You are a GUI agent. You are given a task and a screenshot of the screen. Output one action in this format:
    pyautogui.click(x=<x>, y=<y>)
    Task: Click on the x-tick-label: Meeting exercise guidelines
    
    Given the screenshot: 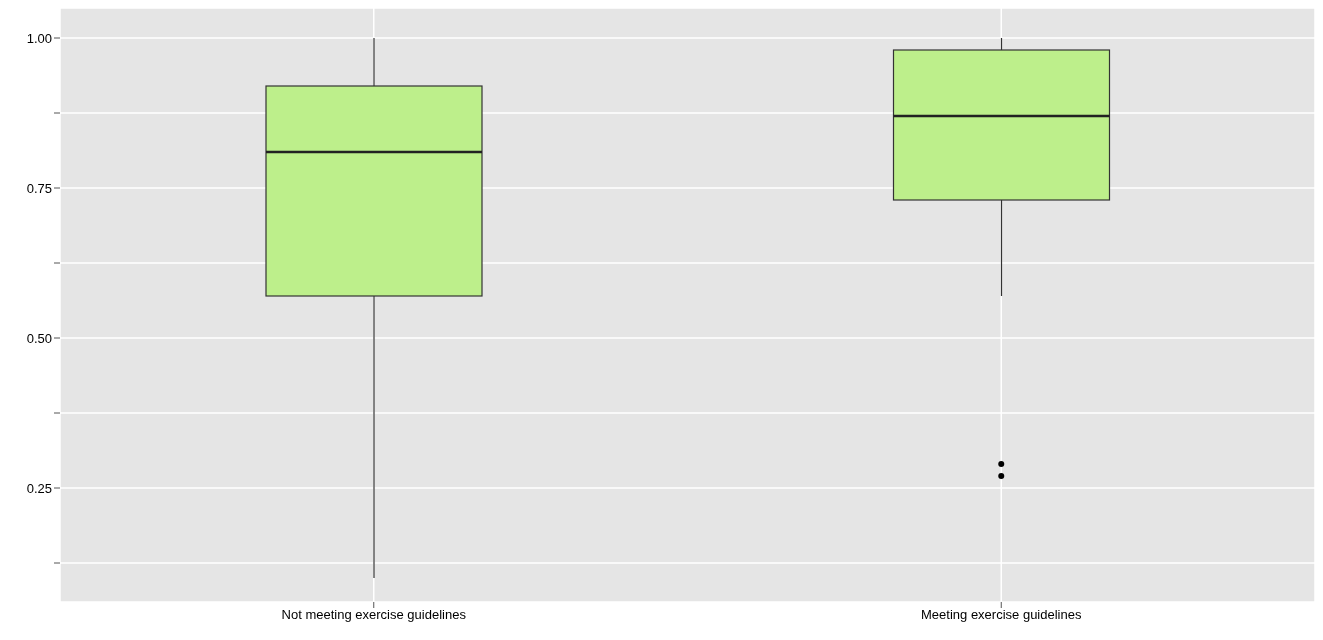 What is the action you would take?
    pyautogui.click(x=1001, y=615)
    